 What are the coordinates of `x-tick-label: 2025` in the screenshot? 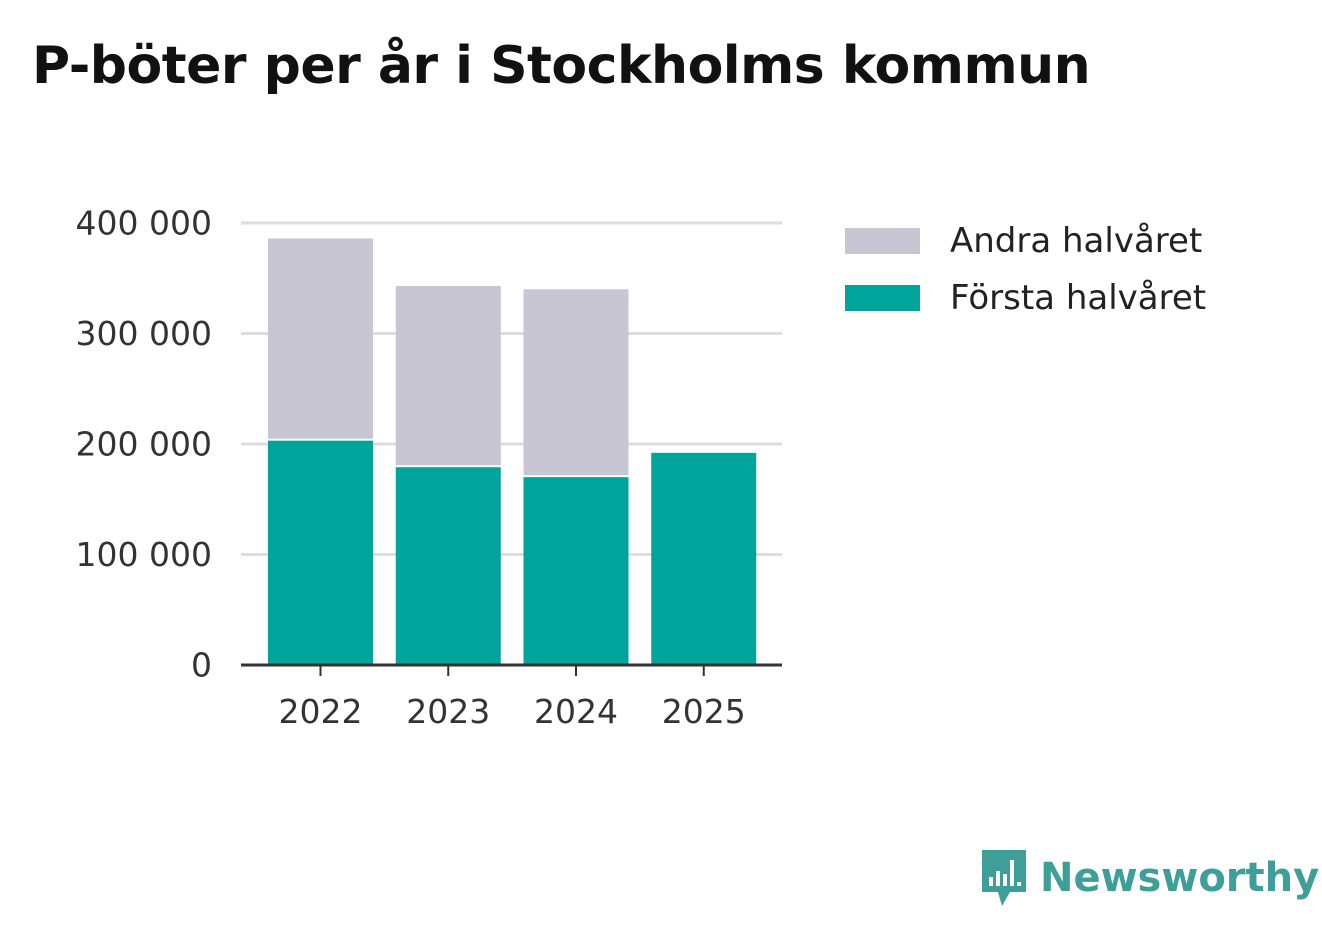 It's located at (704, 711).